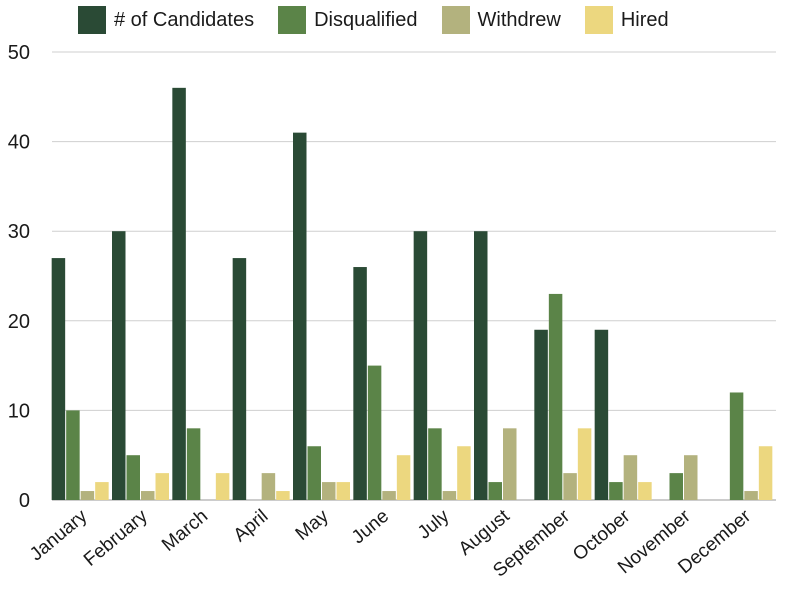  I want to click on x-tick-label-may: May, so click(312, 524).